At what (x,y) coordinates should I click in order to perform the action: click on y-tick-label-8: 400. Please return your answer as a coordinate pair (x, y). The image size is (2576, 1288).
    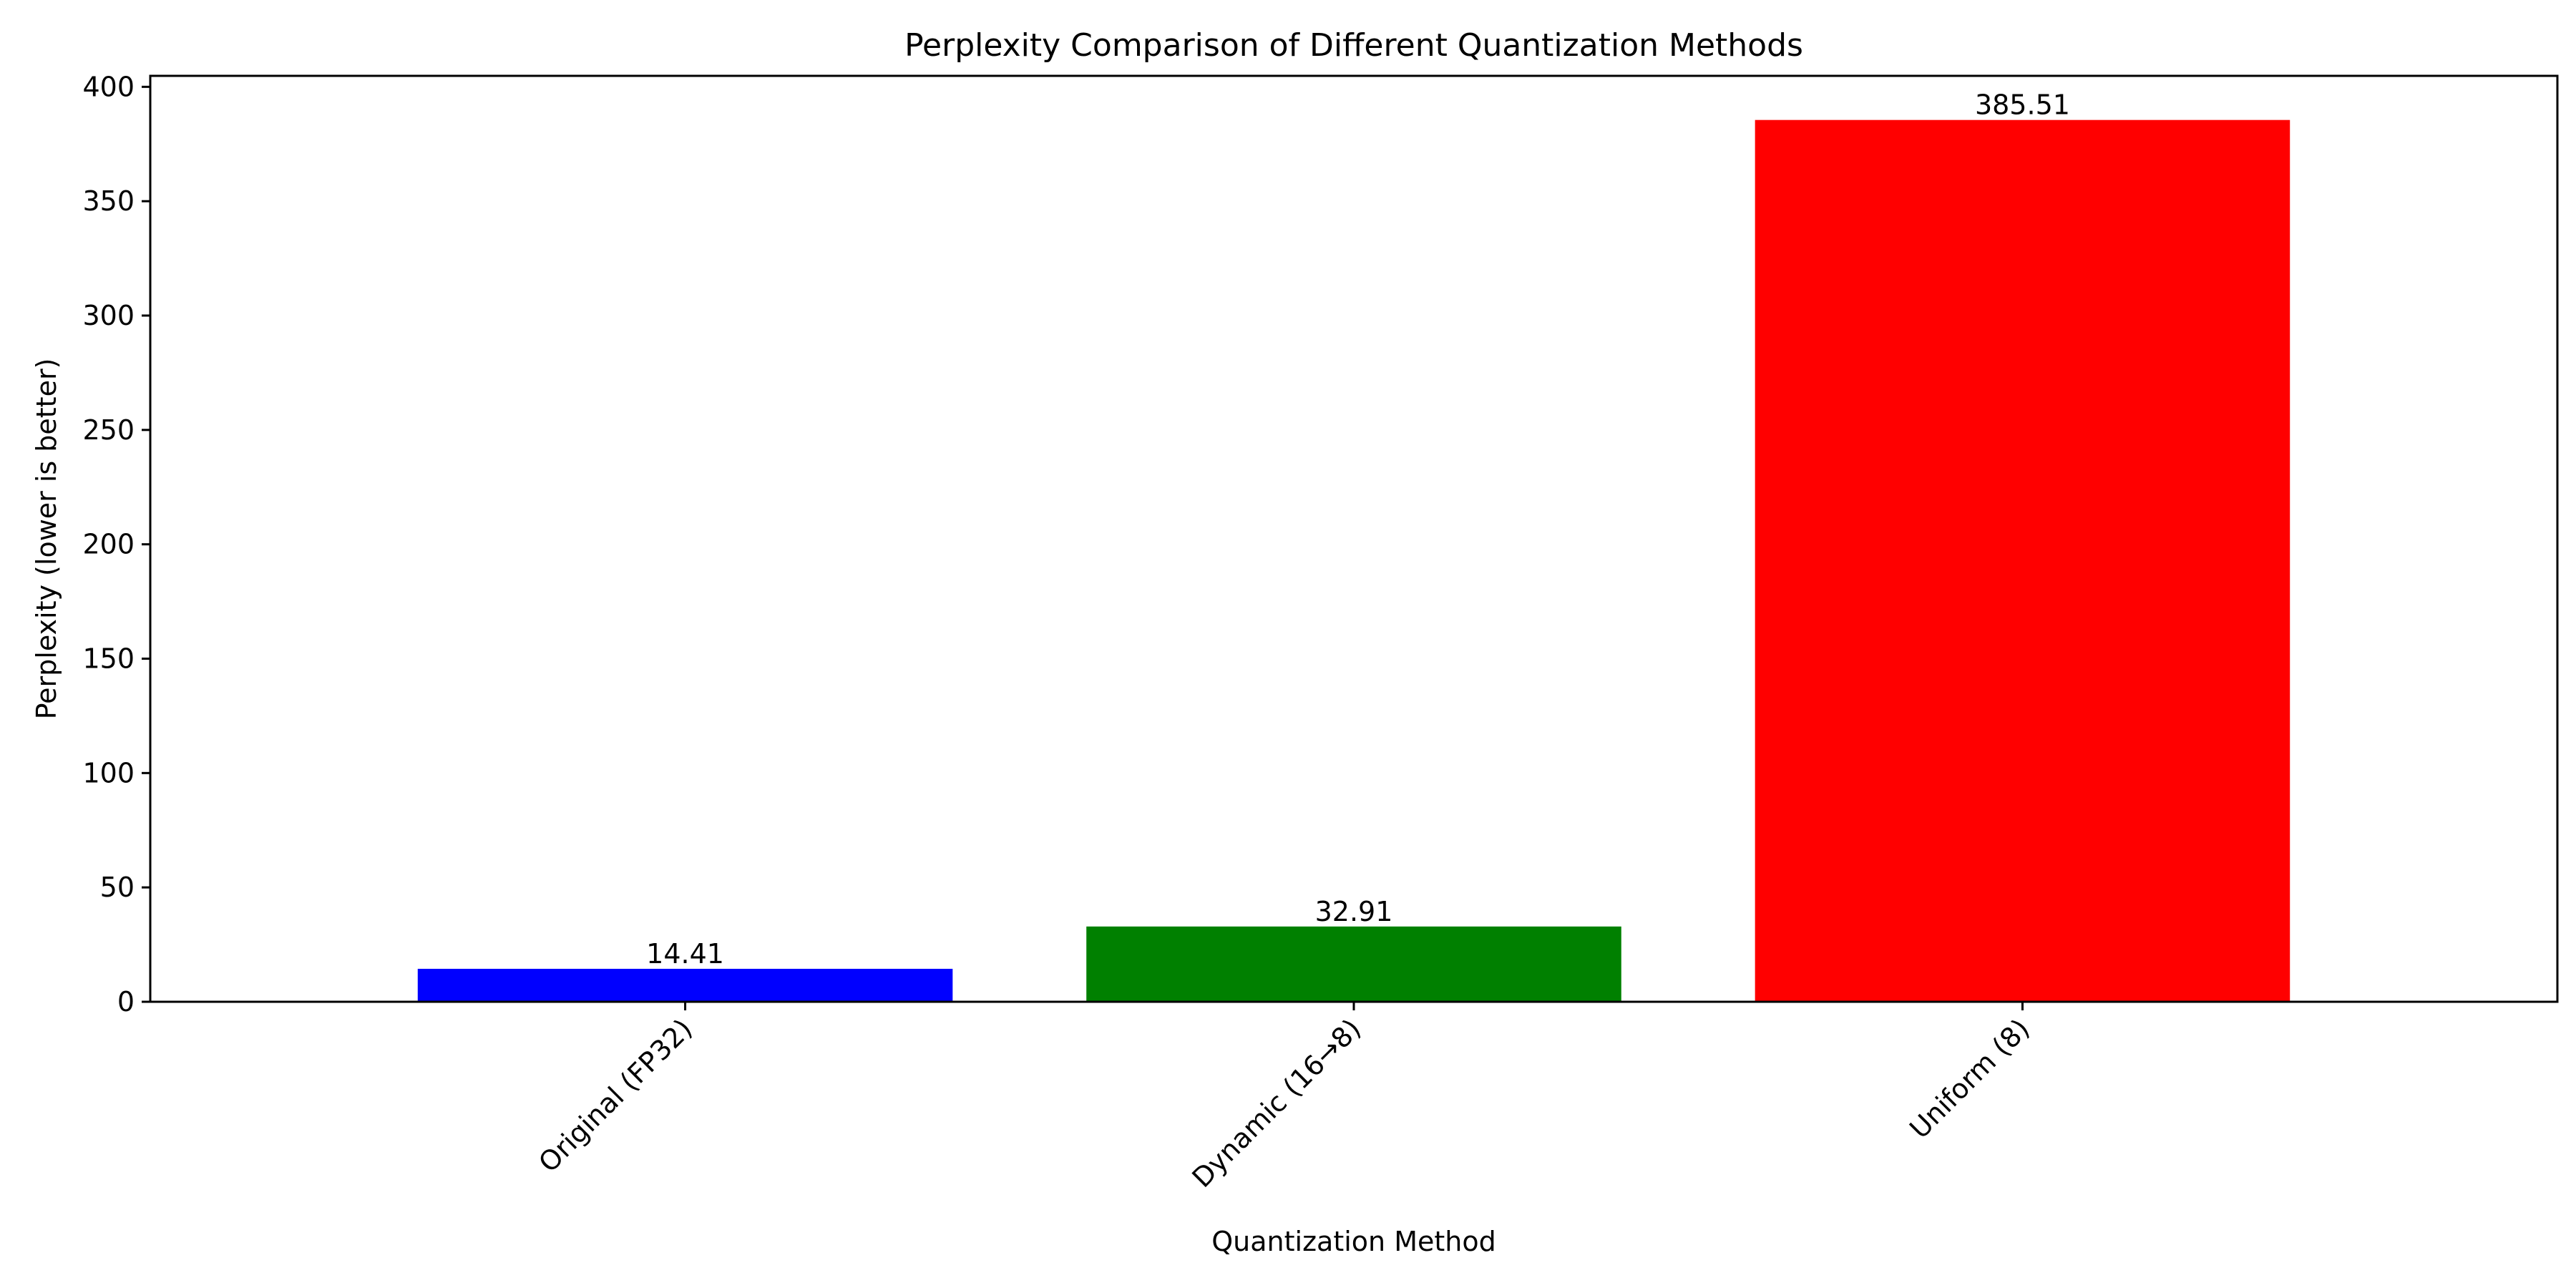
    Looking at the image, I should click on (108, 86).